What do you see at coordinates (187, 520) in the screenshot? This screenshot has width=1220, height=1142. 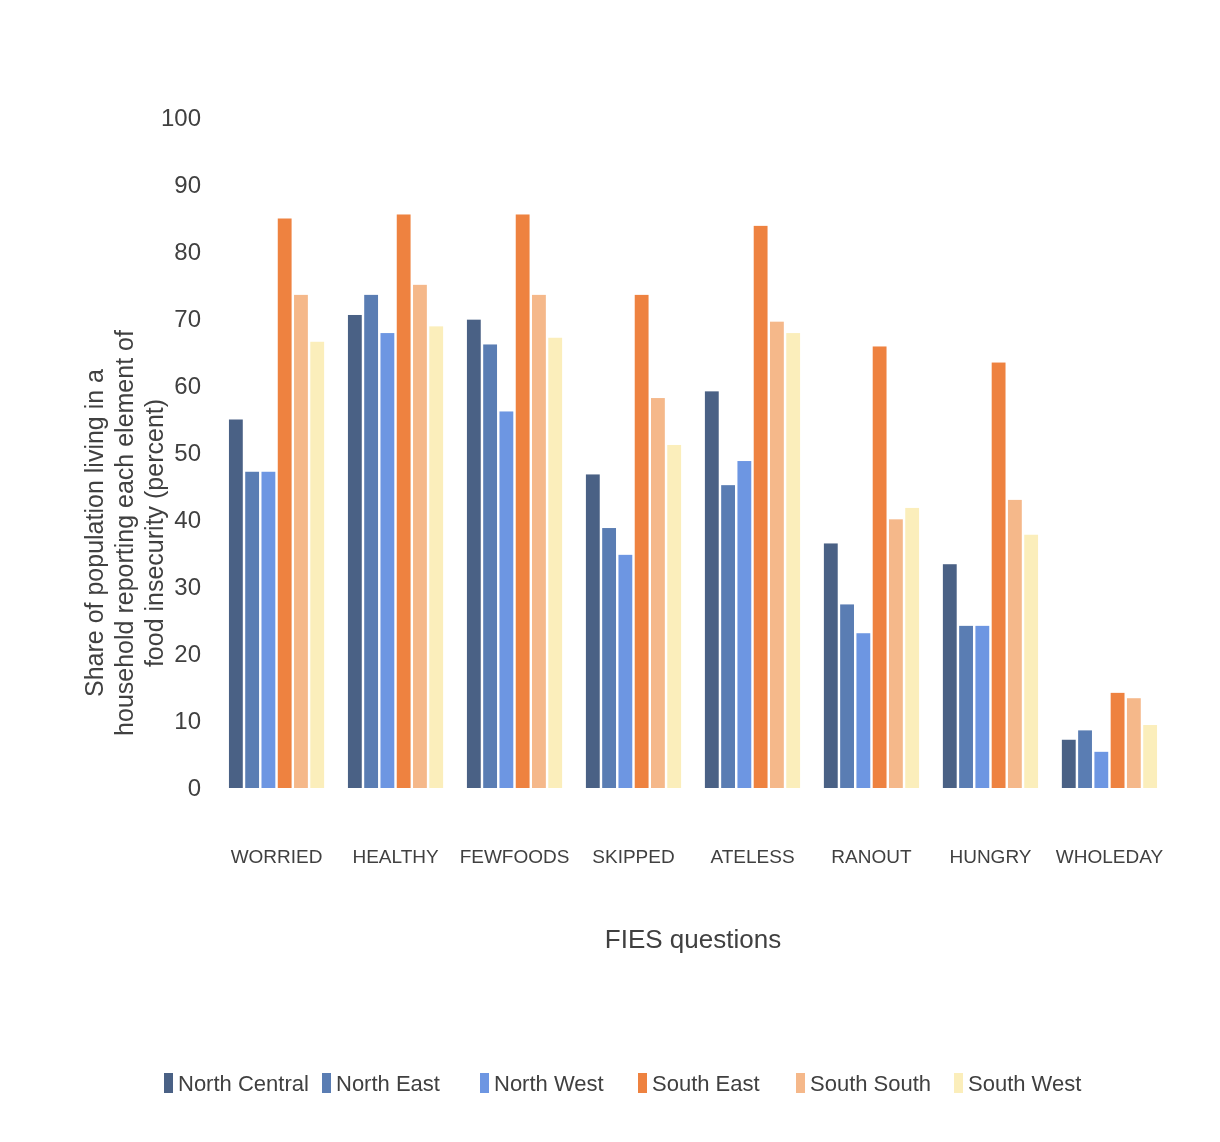 I see `y-tick-label: 40` at bounding box center [187, 520].